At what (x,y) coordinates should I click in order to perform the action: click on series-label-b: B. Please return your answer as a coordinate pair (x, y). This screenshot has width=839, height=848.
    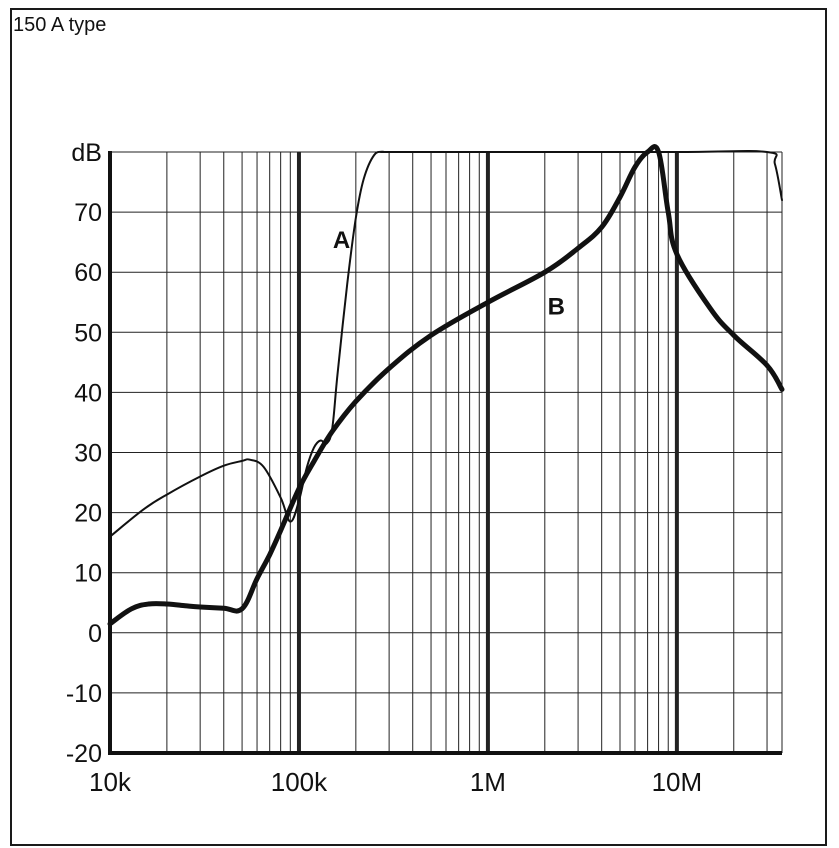
    Looking at the image, I should click on (556, 306).